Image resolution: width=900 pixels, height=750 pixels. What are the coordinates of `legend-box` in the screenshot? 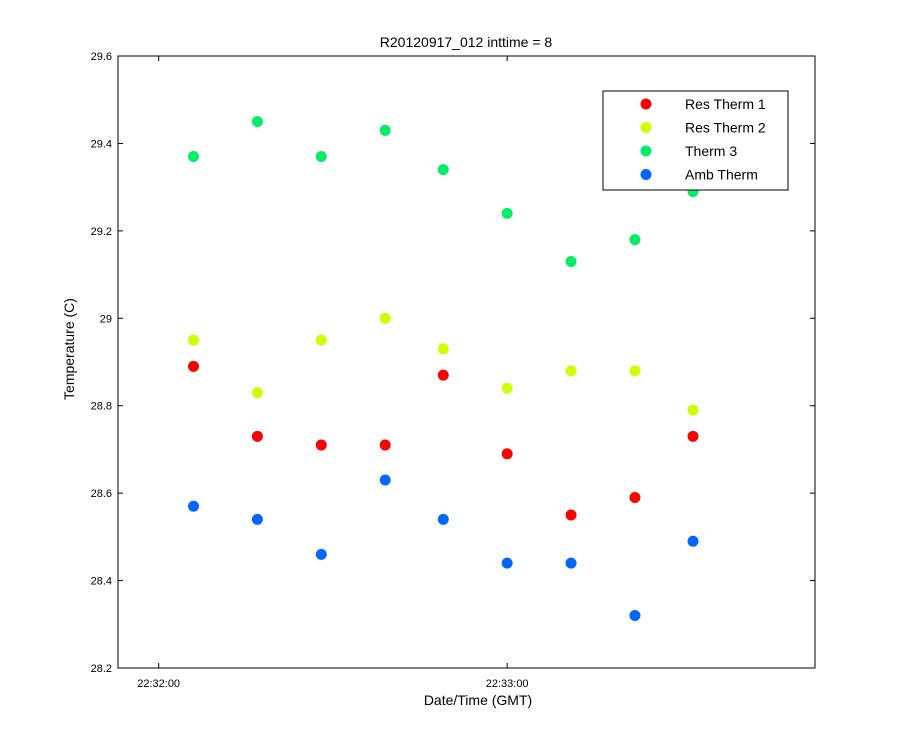 It's located at (695, 140).